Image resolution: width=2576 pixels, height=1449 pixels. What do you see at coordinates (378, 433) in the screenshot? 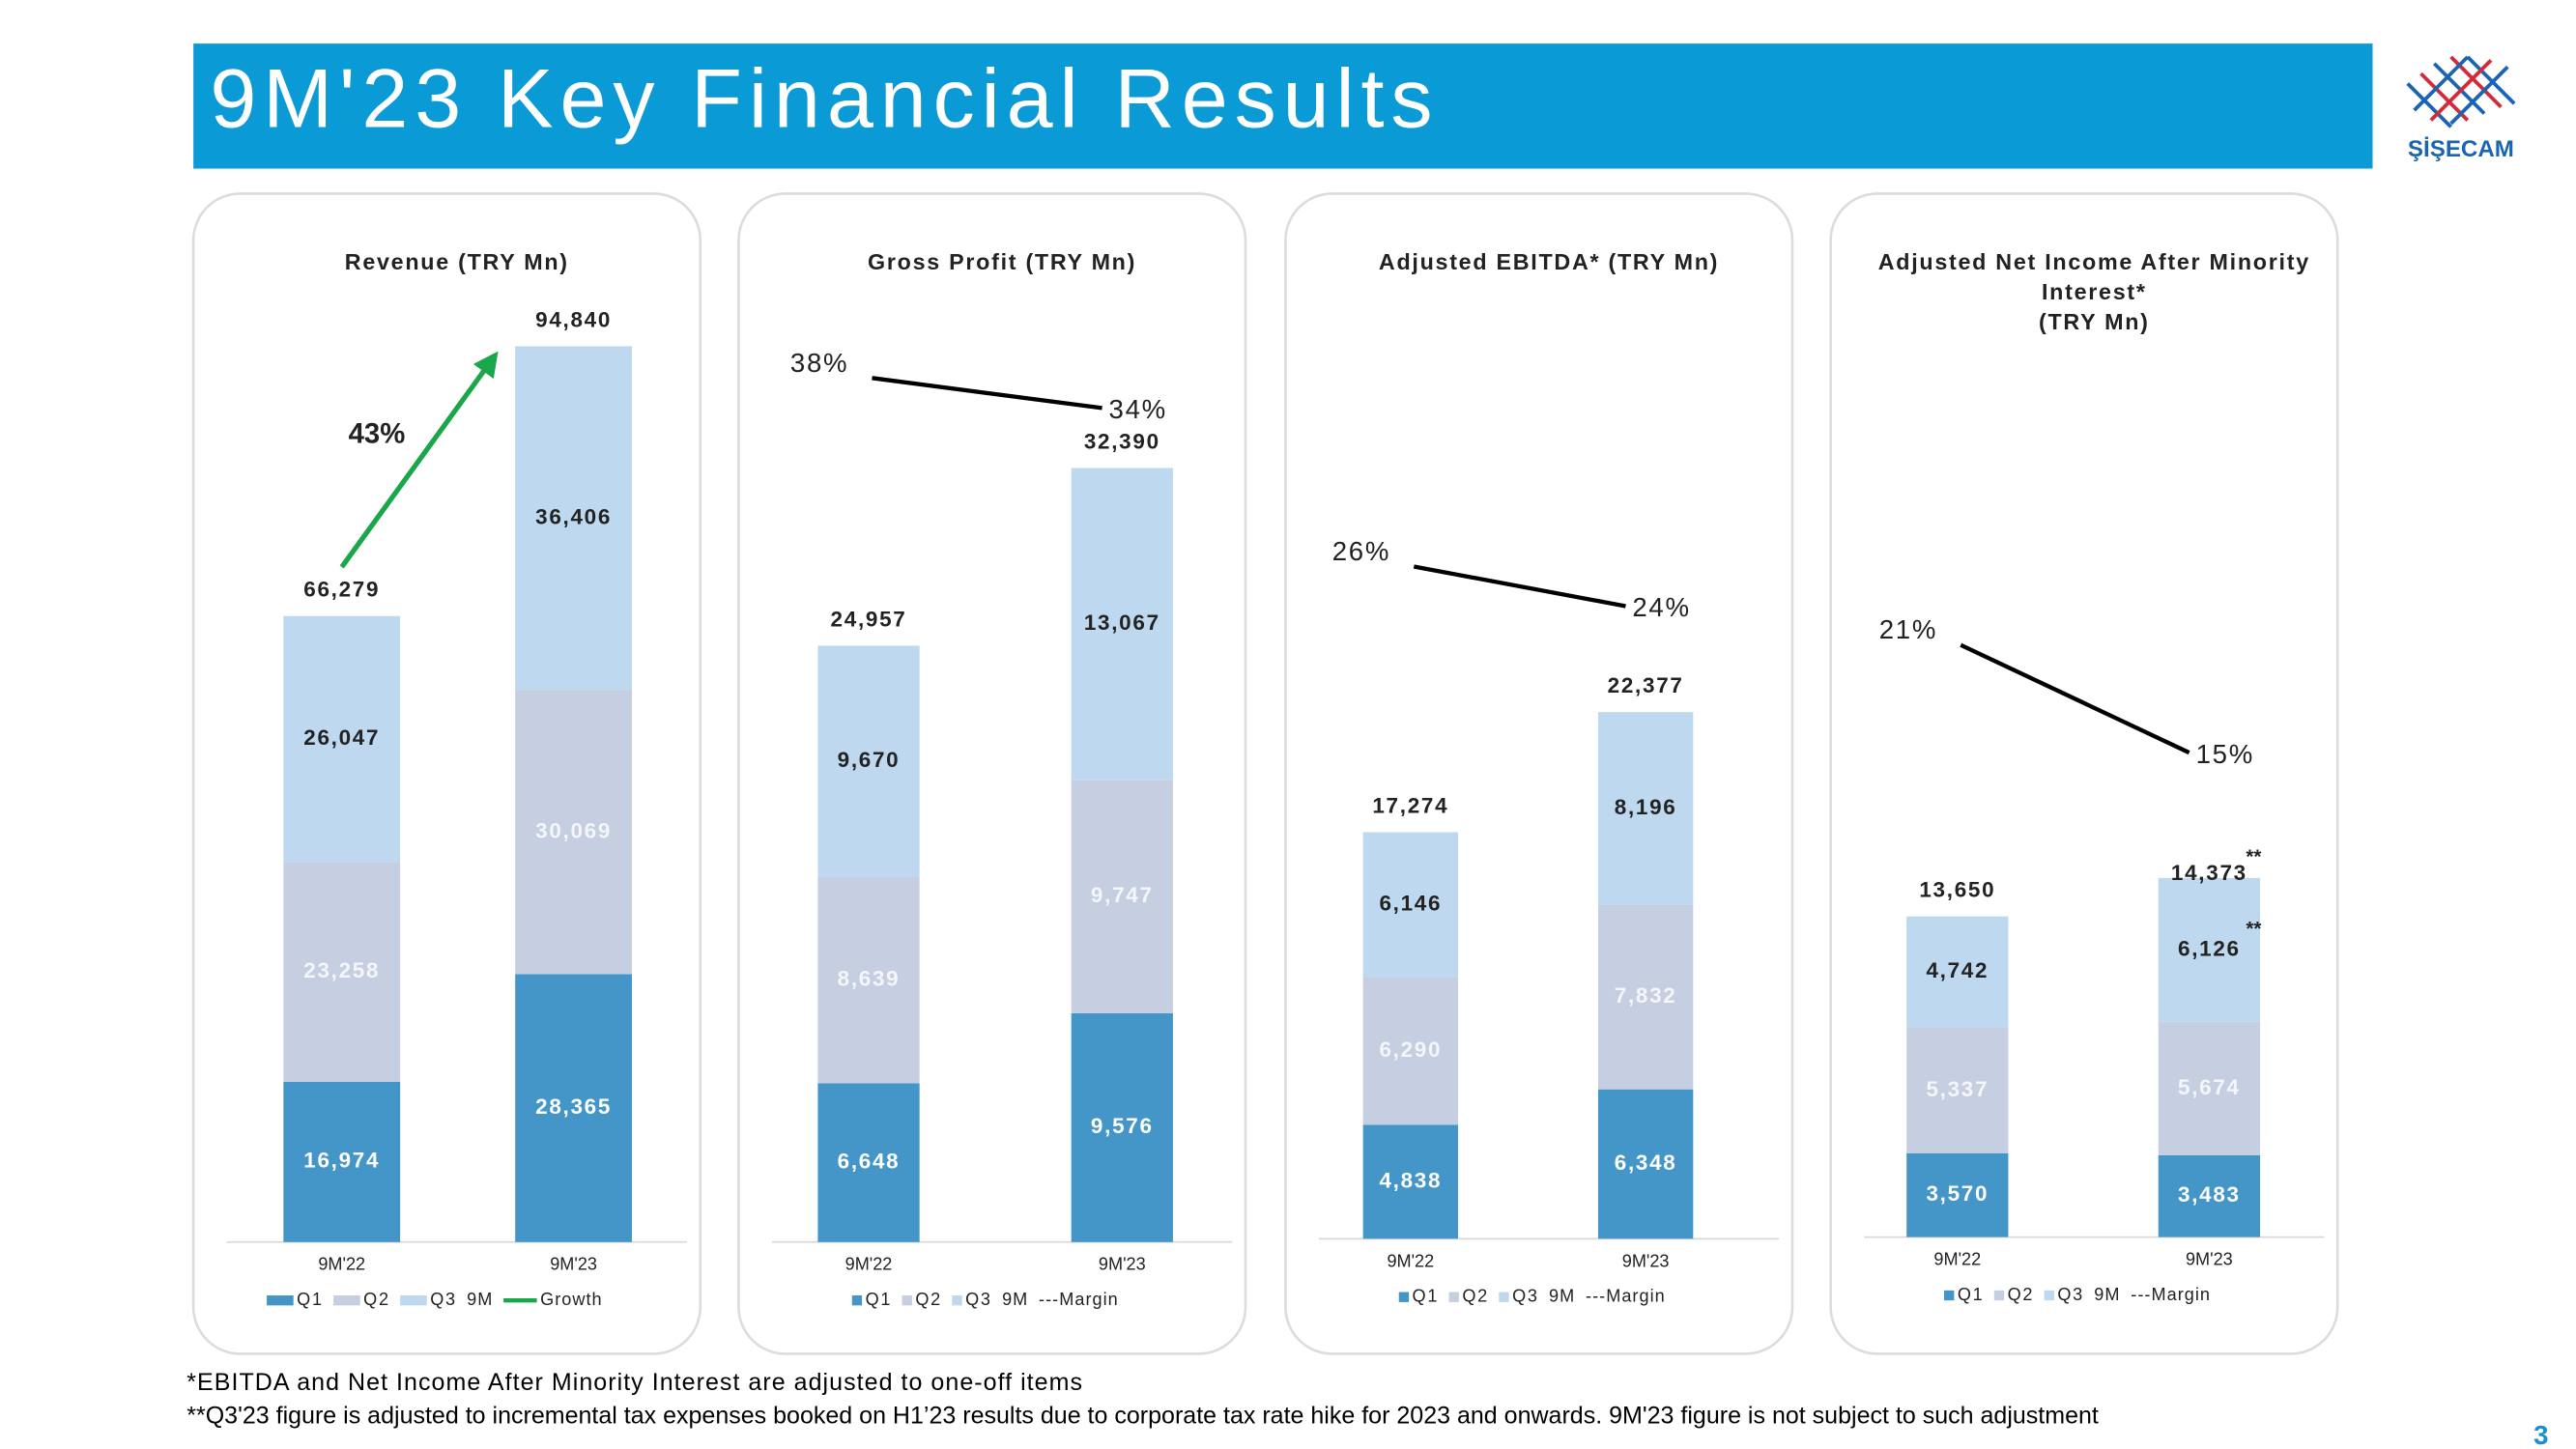
I see `growth-label: 43%` at bounding box center [378, 433].